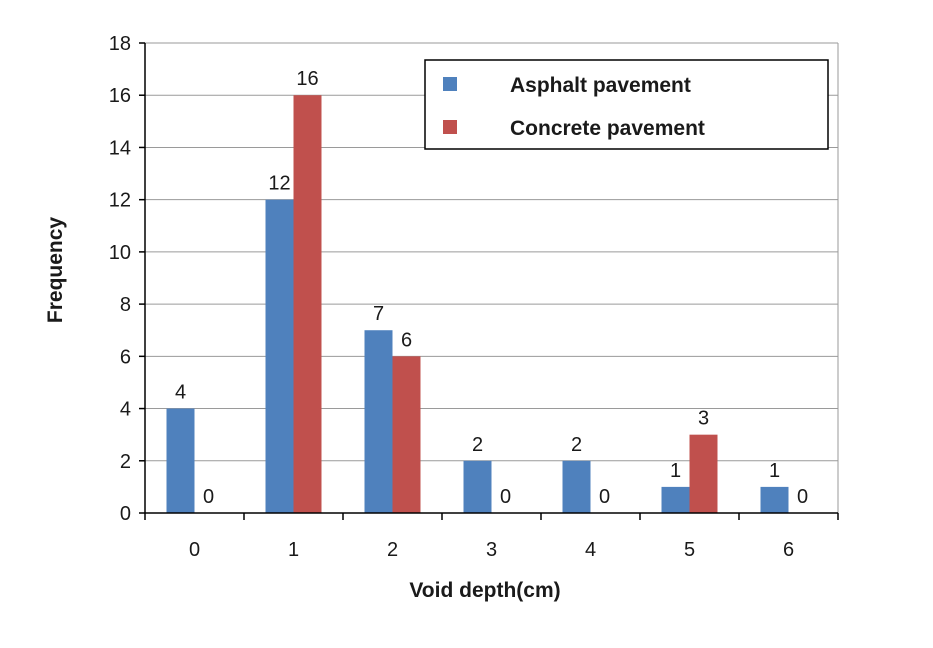 Image resolution: width=933 pixels, height=648 pixels. I want to click on x-tick-label: 2, so click(392, 550).